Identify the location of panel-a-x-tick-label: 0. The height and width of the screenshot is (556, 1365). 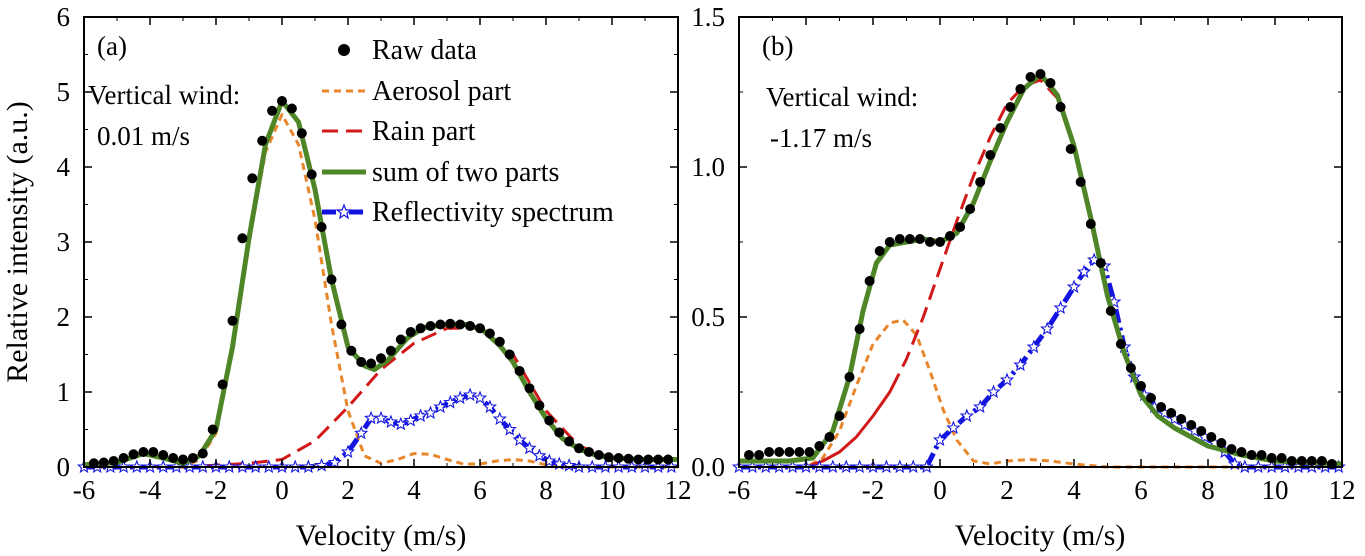
(282, 490).